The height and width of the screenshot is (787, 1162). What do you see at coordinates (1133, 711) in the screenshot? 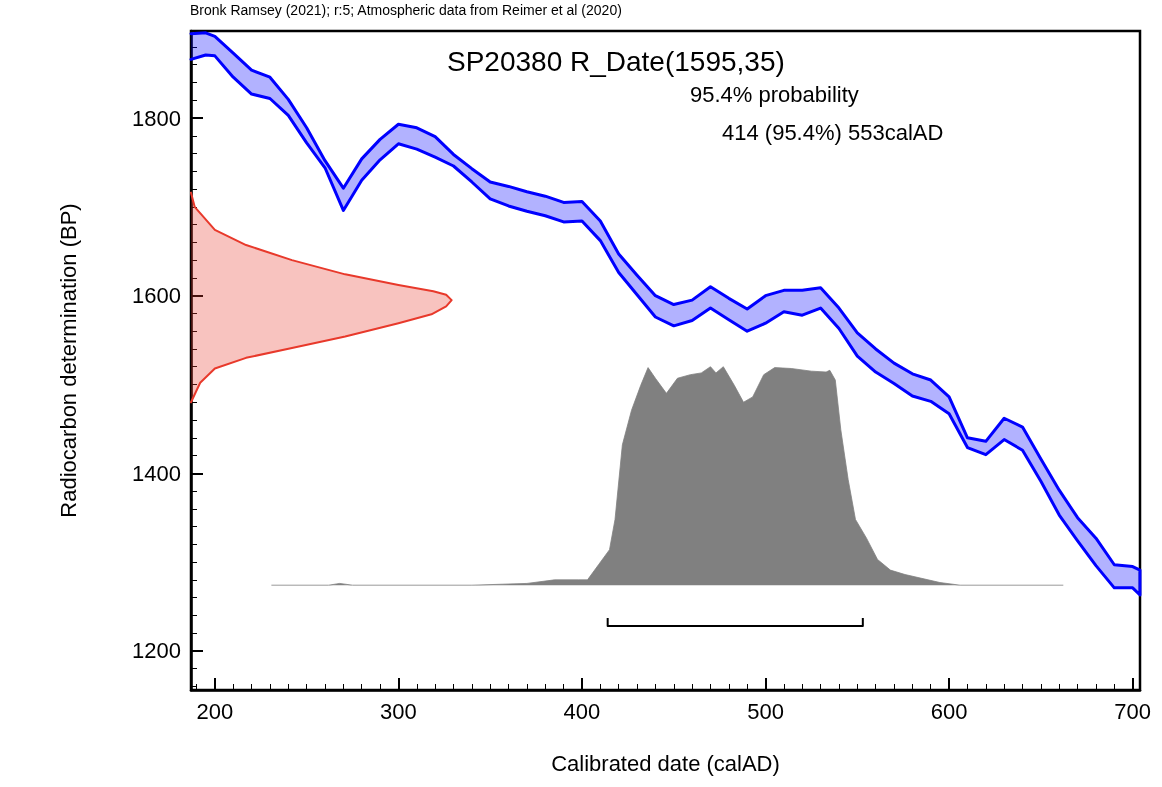
I see `x-tick-label: 700` at bounding box center [1133, 711].